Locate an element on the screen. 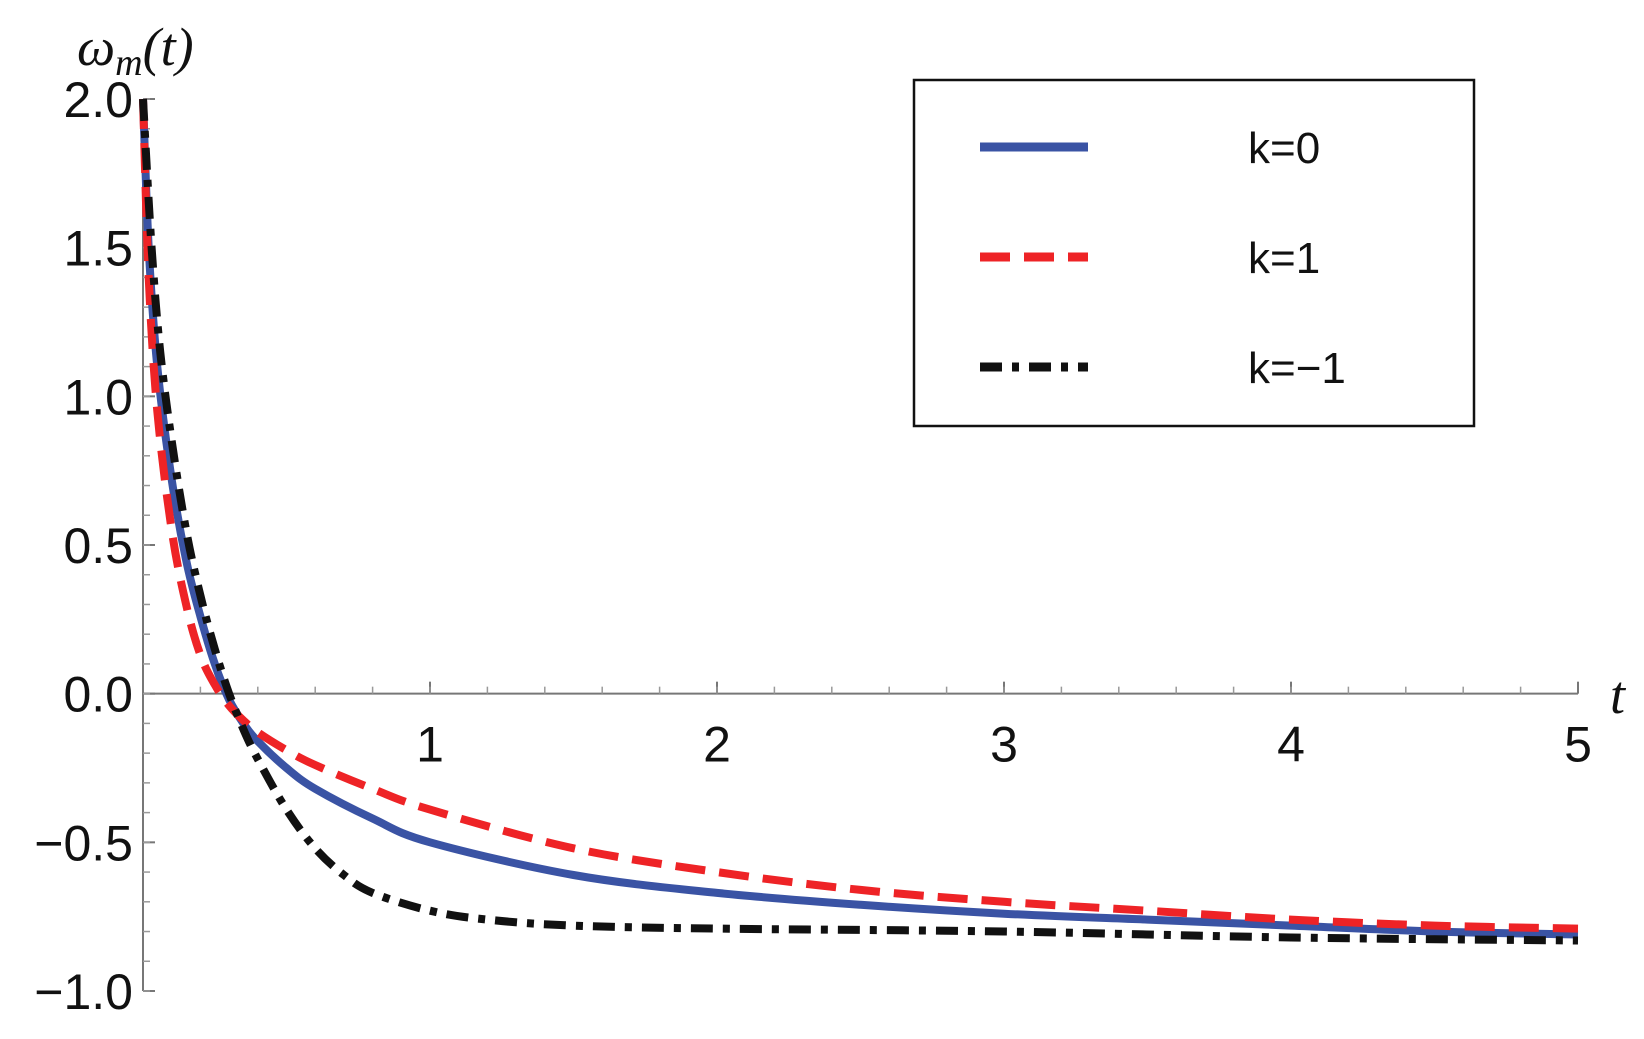 The width and height of the screenshot is (1644, 1039). x-tick-label: 4 is located at coordinates (1291, 745).